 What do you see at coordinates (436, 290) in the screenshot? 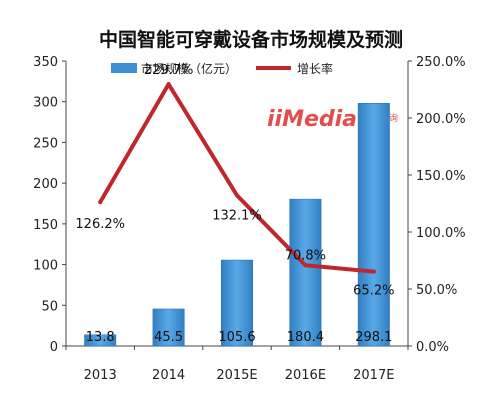
I see `right-tick-label: 50.0%` at bounding box center [436, 290].